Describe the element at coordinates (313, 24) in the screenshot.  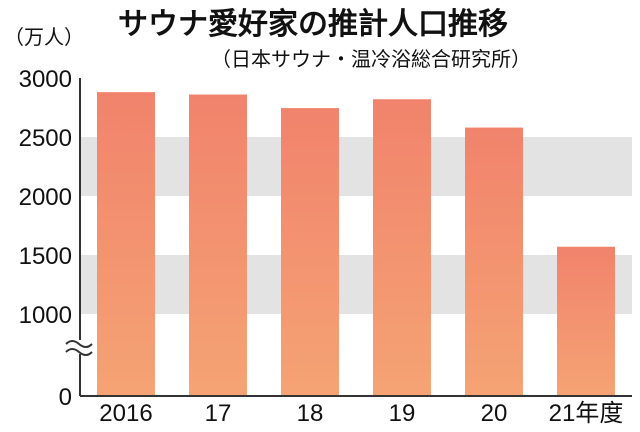
I see `chart-title: サウナ愛好家の推計人口推移` at that location.